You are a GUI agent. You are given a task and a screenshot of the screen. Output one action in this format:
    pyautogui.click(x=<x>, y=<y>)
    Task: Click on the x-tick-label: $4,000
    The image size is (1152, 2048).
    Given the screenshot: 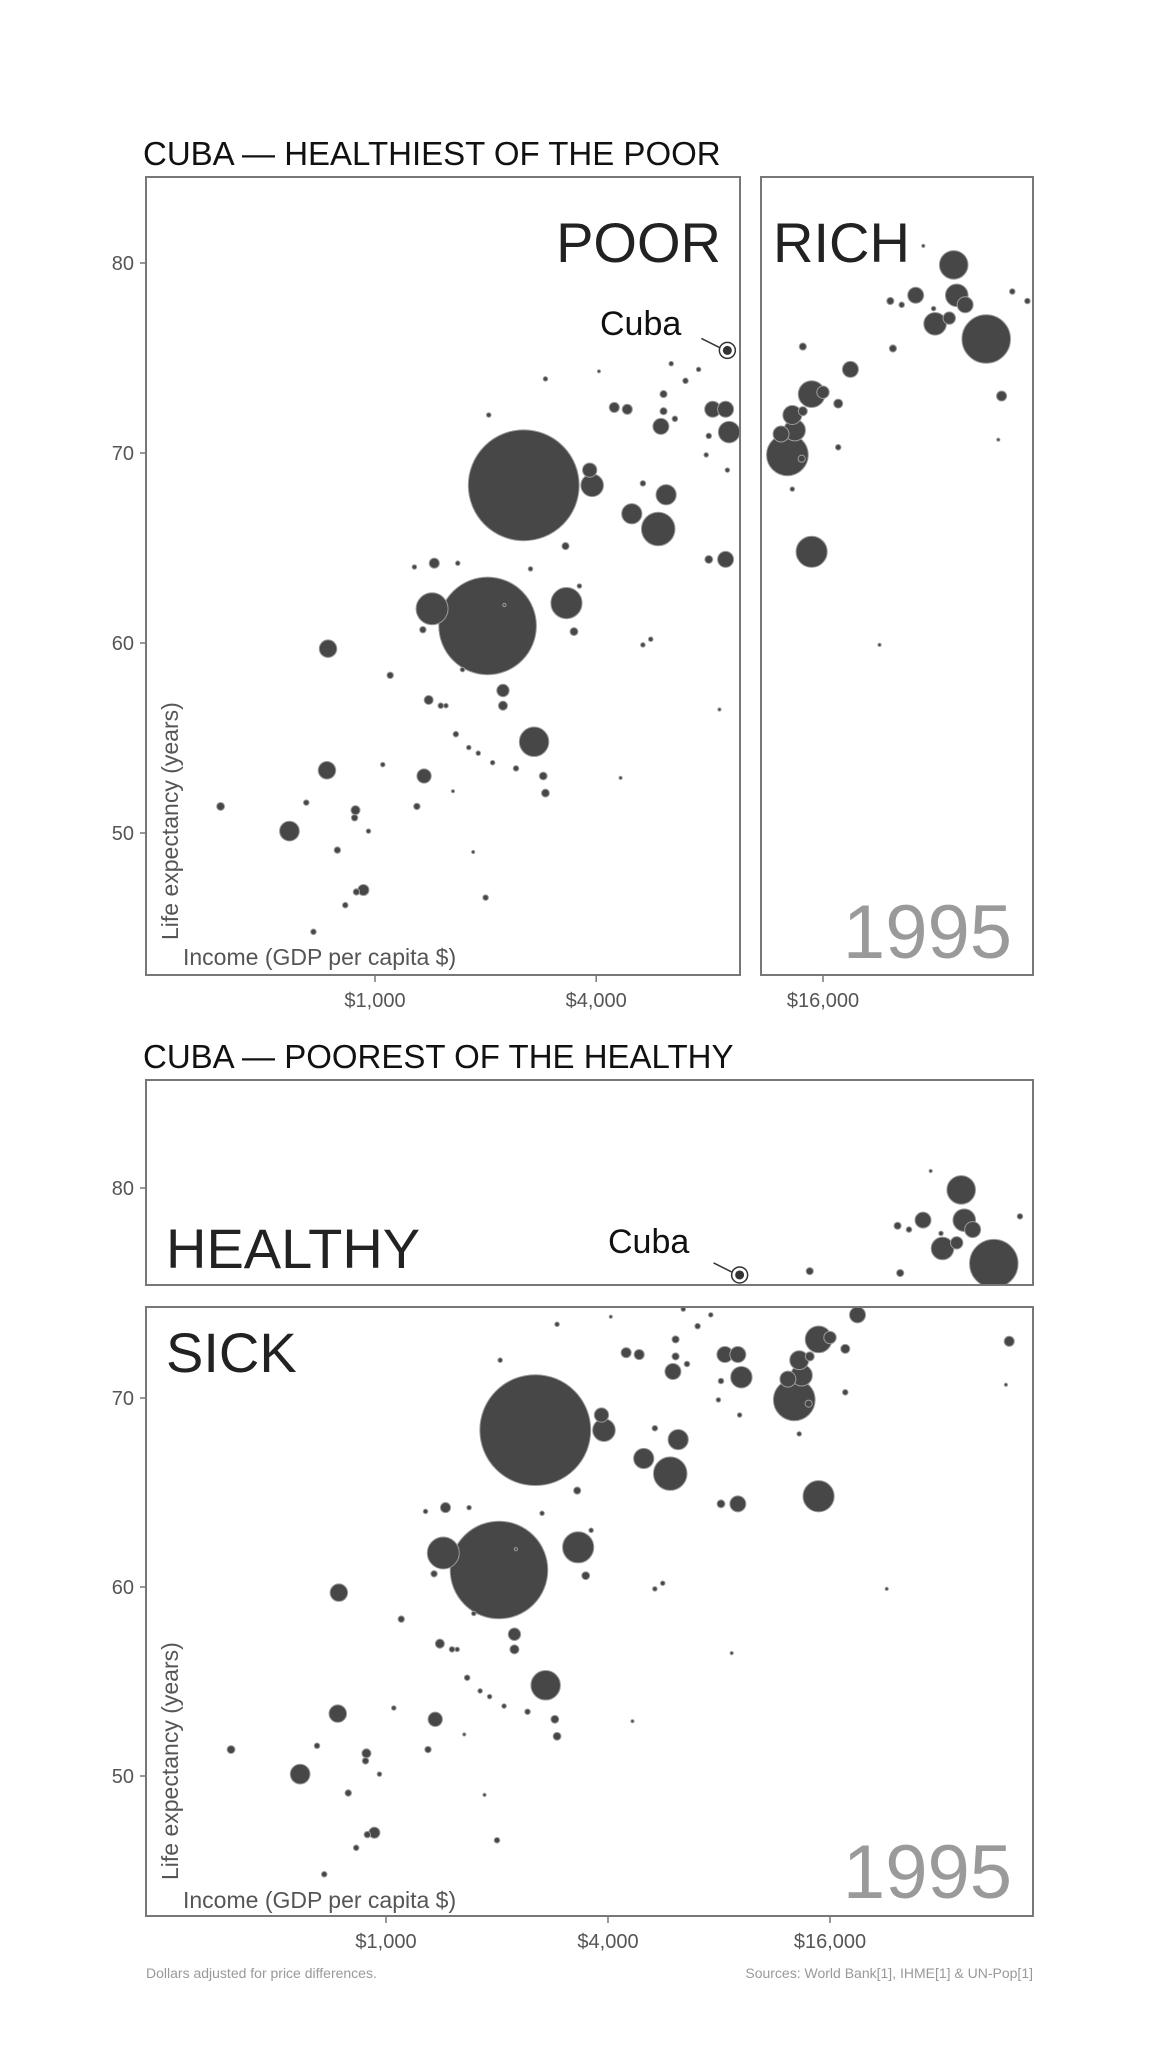 What is the action you would take?
    pyautogui.click(x=607, y=1942)
    